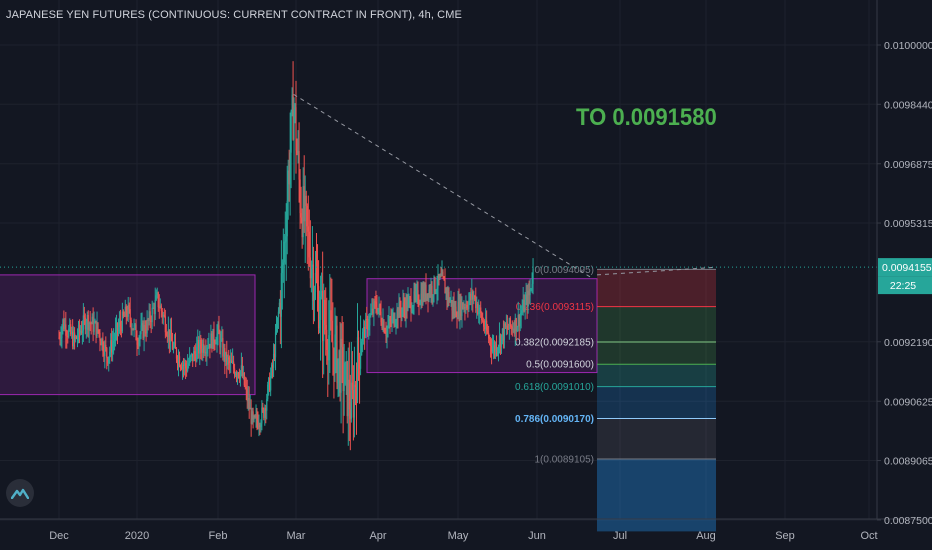 This screenshot has height=550, width=932. What do you see at coordinates (20, 493) in the screenshot?
I see `tradingview-logo-icon` at bounding box center [20, 493].